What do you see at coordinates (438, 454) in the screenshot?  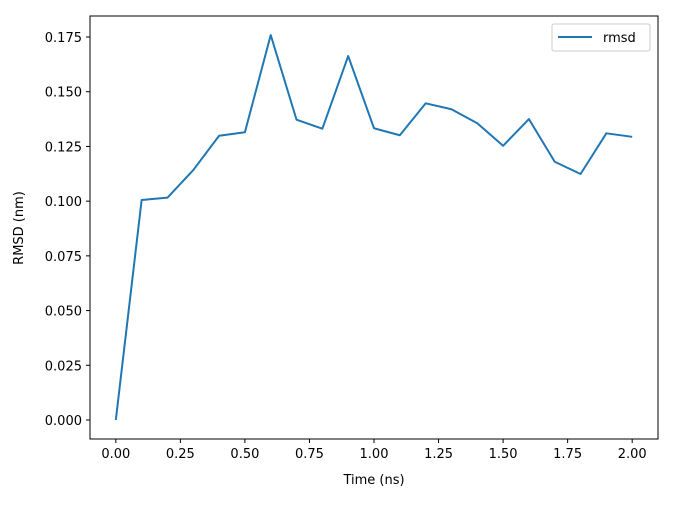 I see `x-tick-label: 1.25` at bounding box center [438, 454].